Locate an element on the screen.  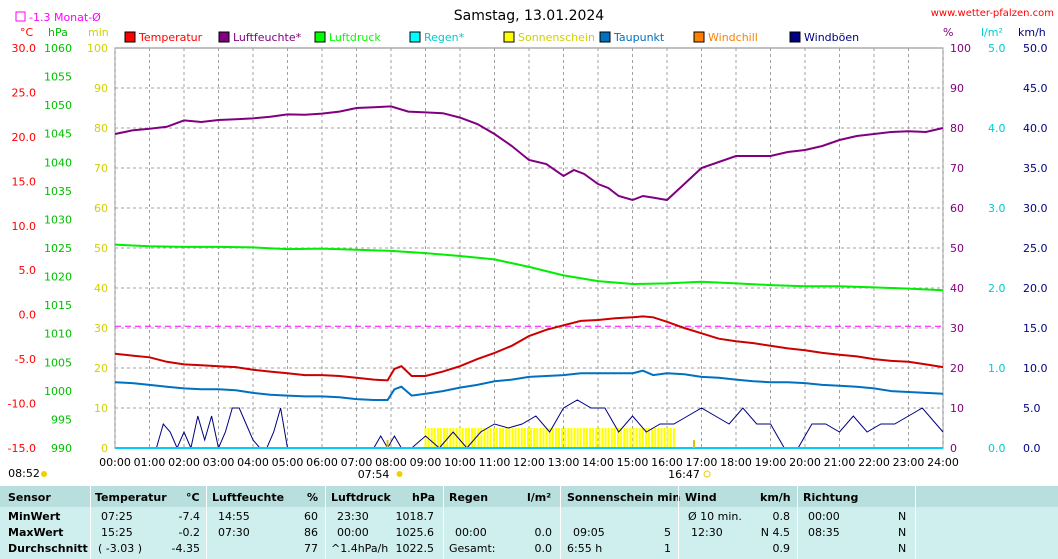
row-label-max: MaxWert is located at coordinates (36, 532).